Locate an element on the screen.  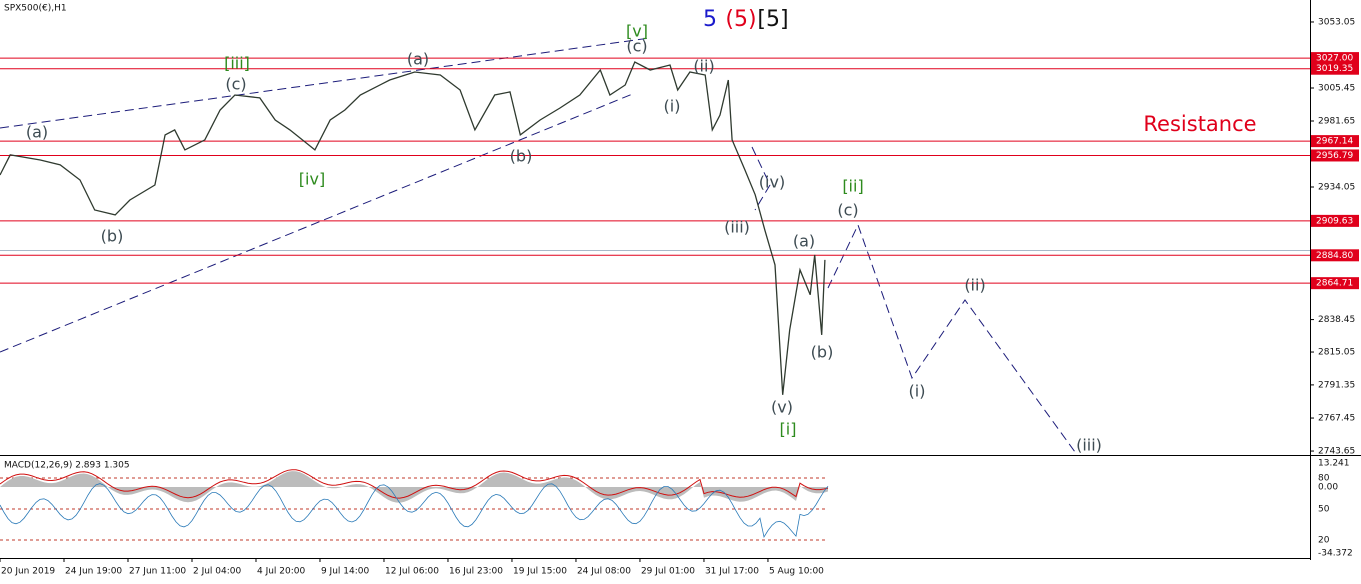
x-tick-label: 24 Jul 08:00 is located at coordinates (604, 572).